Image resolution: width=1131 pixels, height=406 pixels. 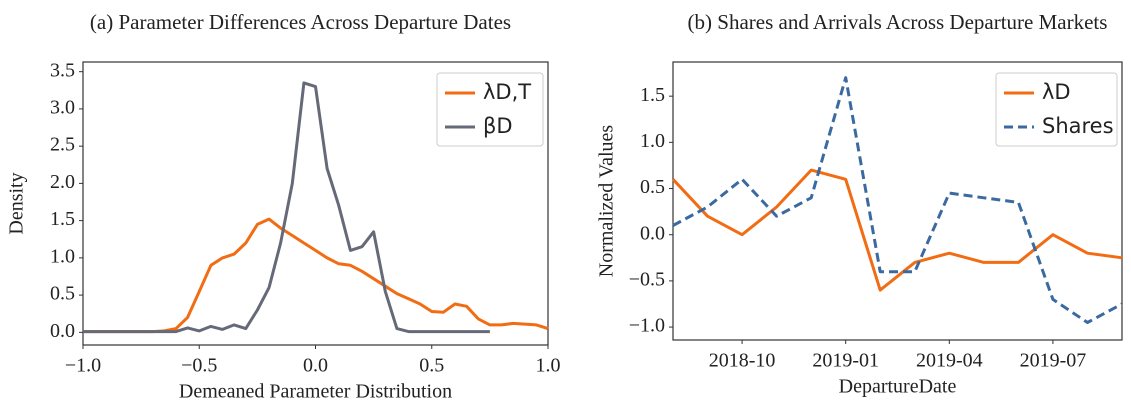 What do you see at coordinates (62, 70) in the screenshot?
I see `y-tick-label: 3.5` at bounding box center [62, 70].